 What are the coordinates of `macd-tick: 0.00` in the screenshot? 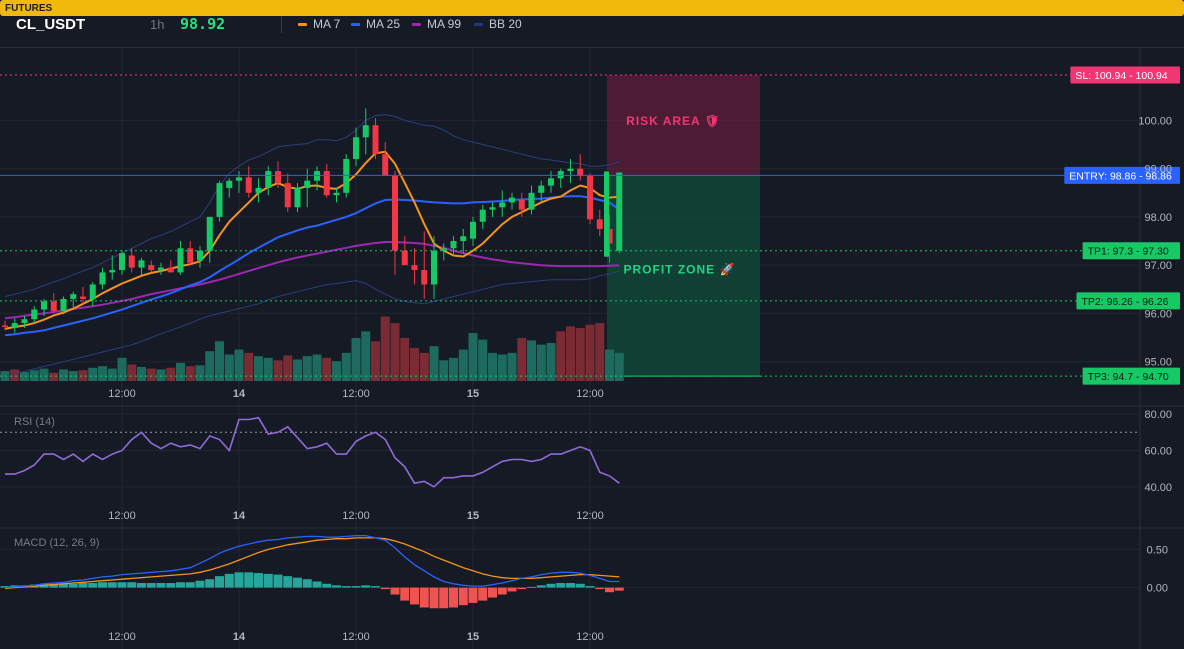 It's located at (1157, 589).